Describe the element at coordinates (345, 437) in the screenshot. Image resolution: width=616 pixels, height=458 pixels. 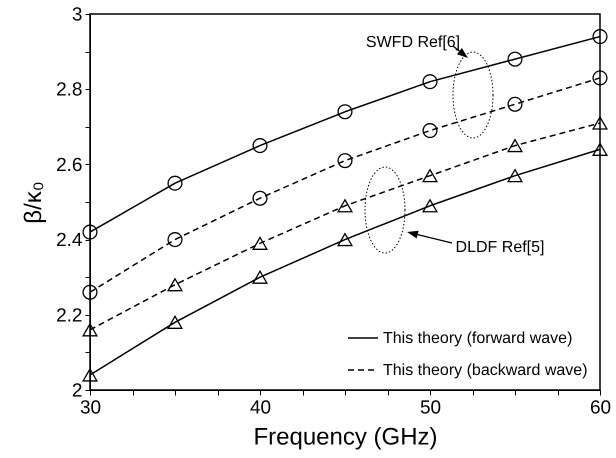
I see `x-axis-title: Frequency (GHz)` at that location.